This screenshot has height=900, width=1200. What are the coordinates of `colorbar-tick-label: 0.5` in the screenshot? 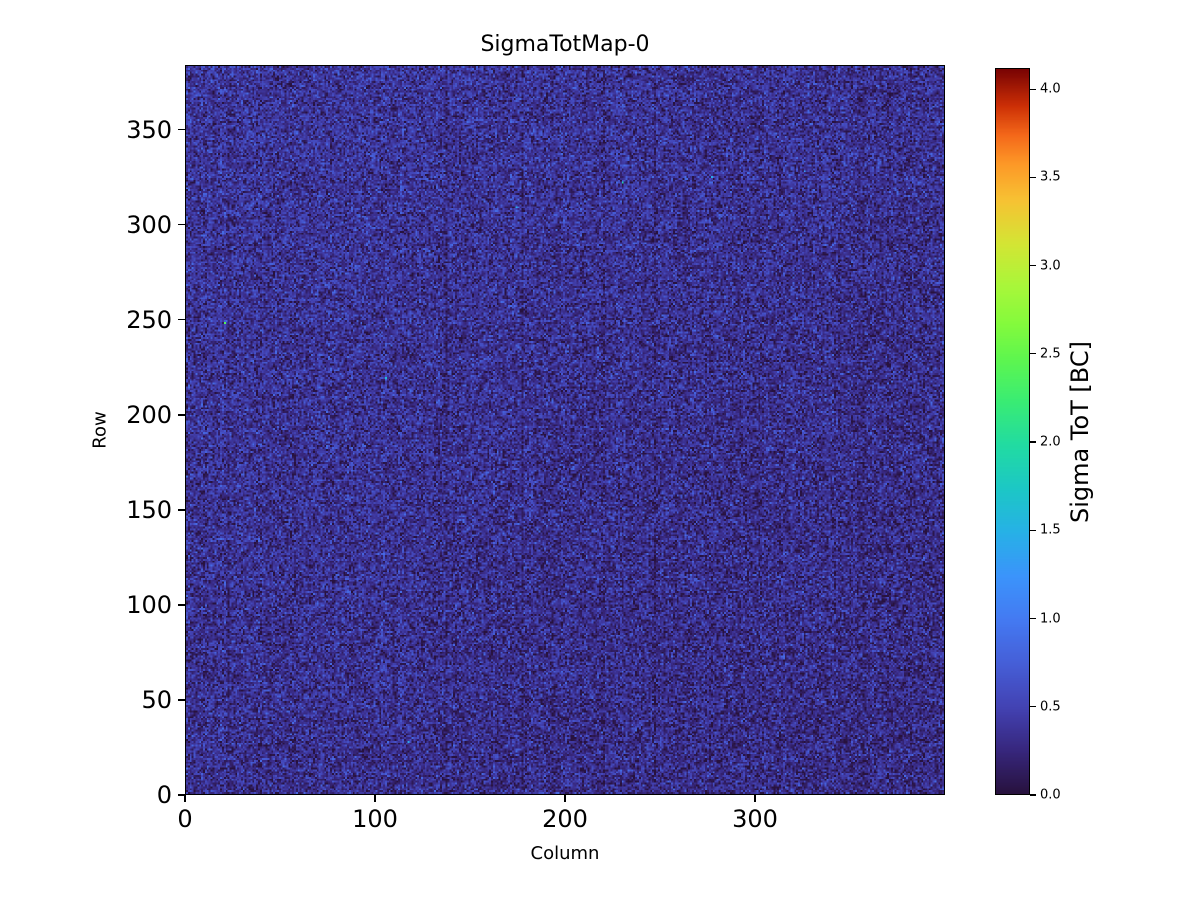 It's located at (1050, 707).